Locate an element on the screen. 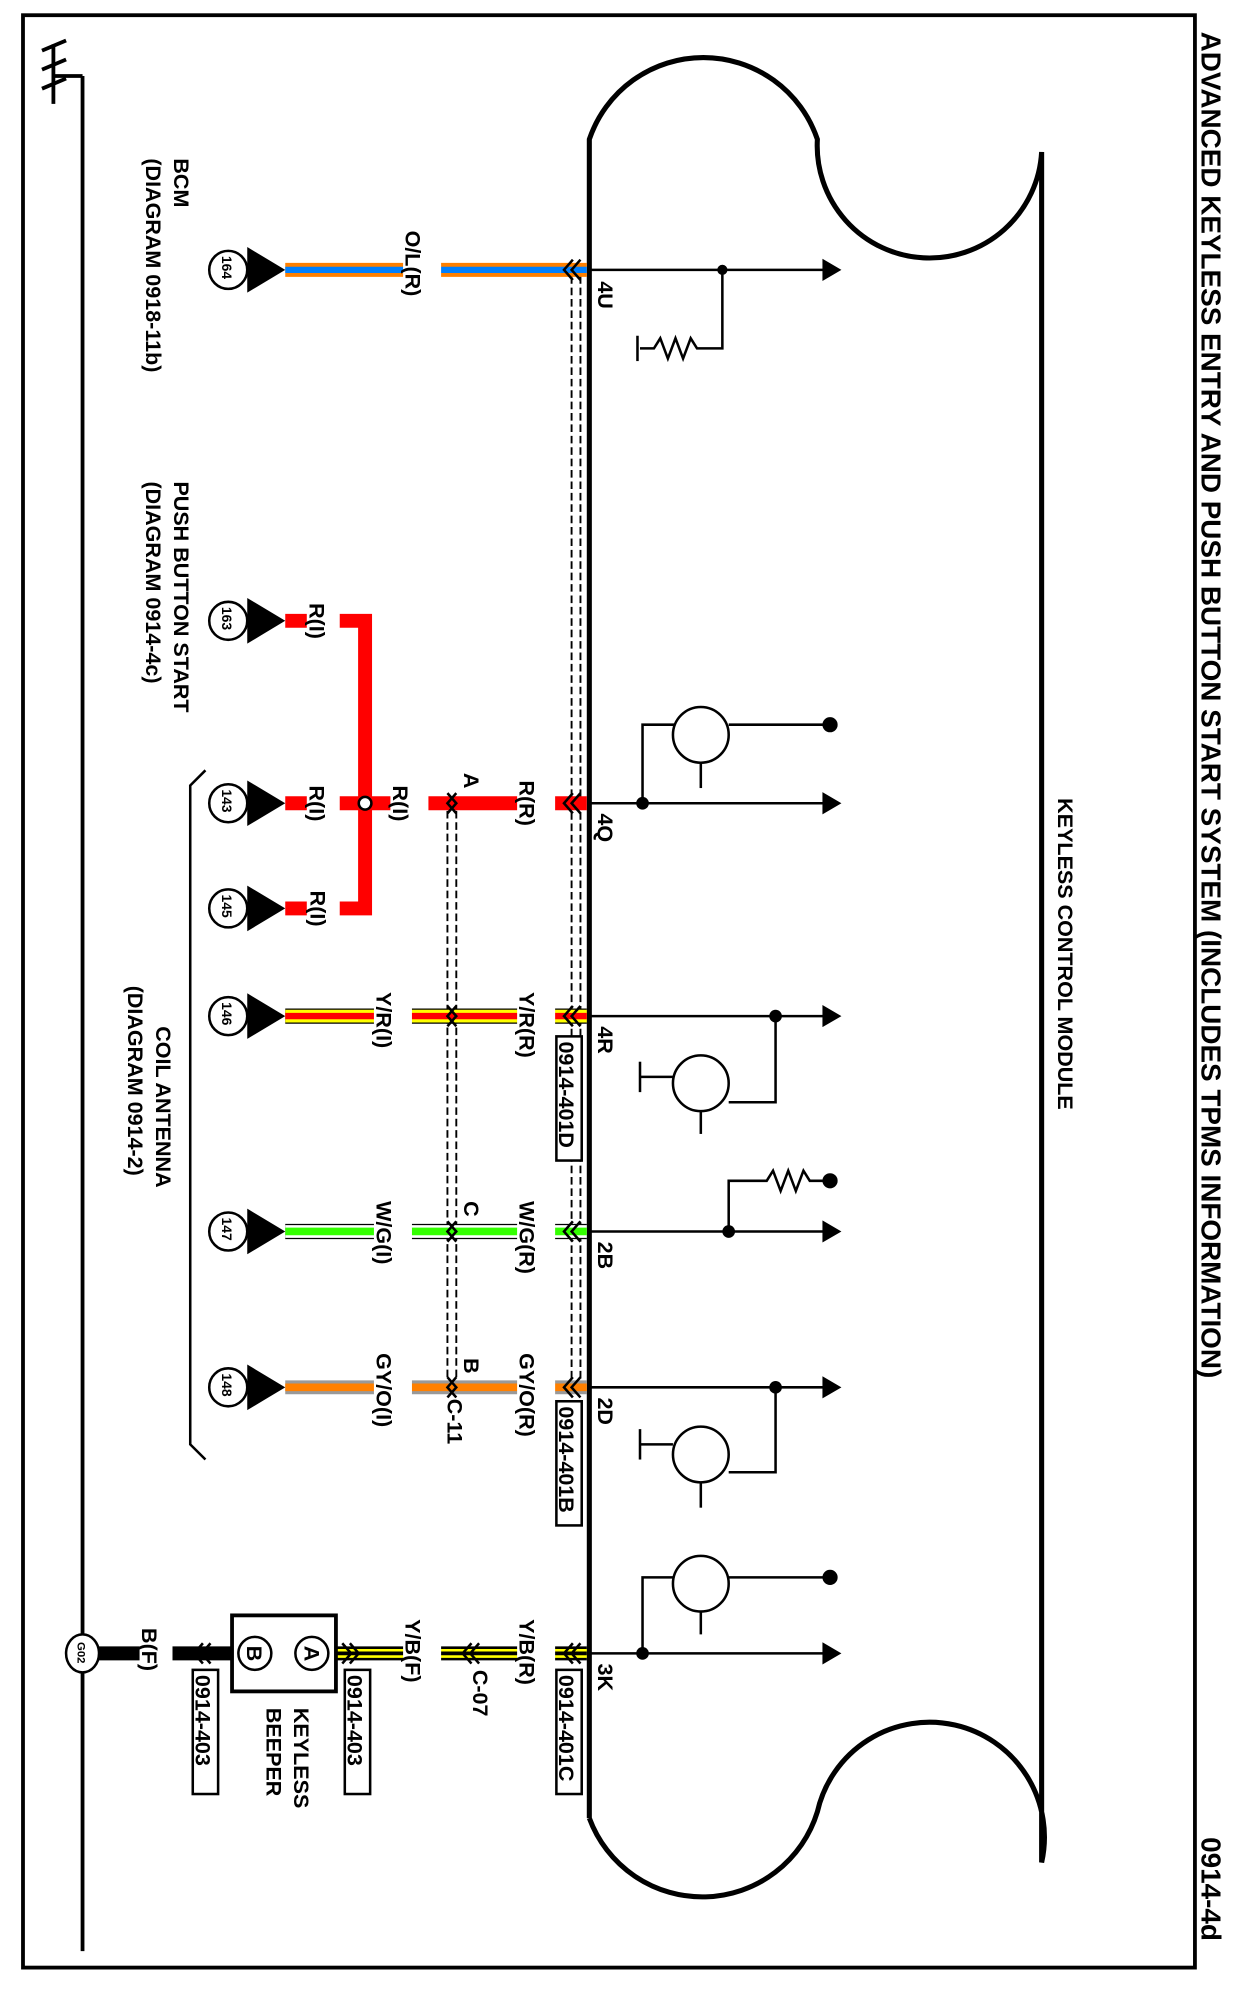 This screenshot has width=1242, height=1998. wire-label: Y/B(F) is located at coordinates (413, 1650).